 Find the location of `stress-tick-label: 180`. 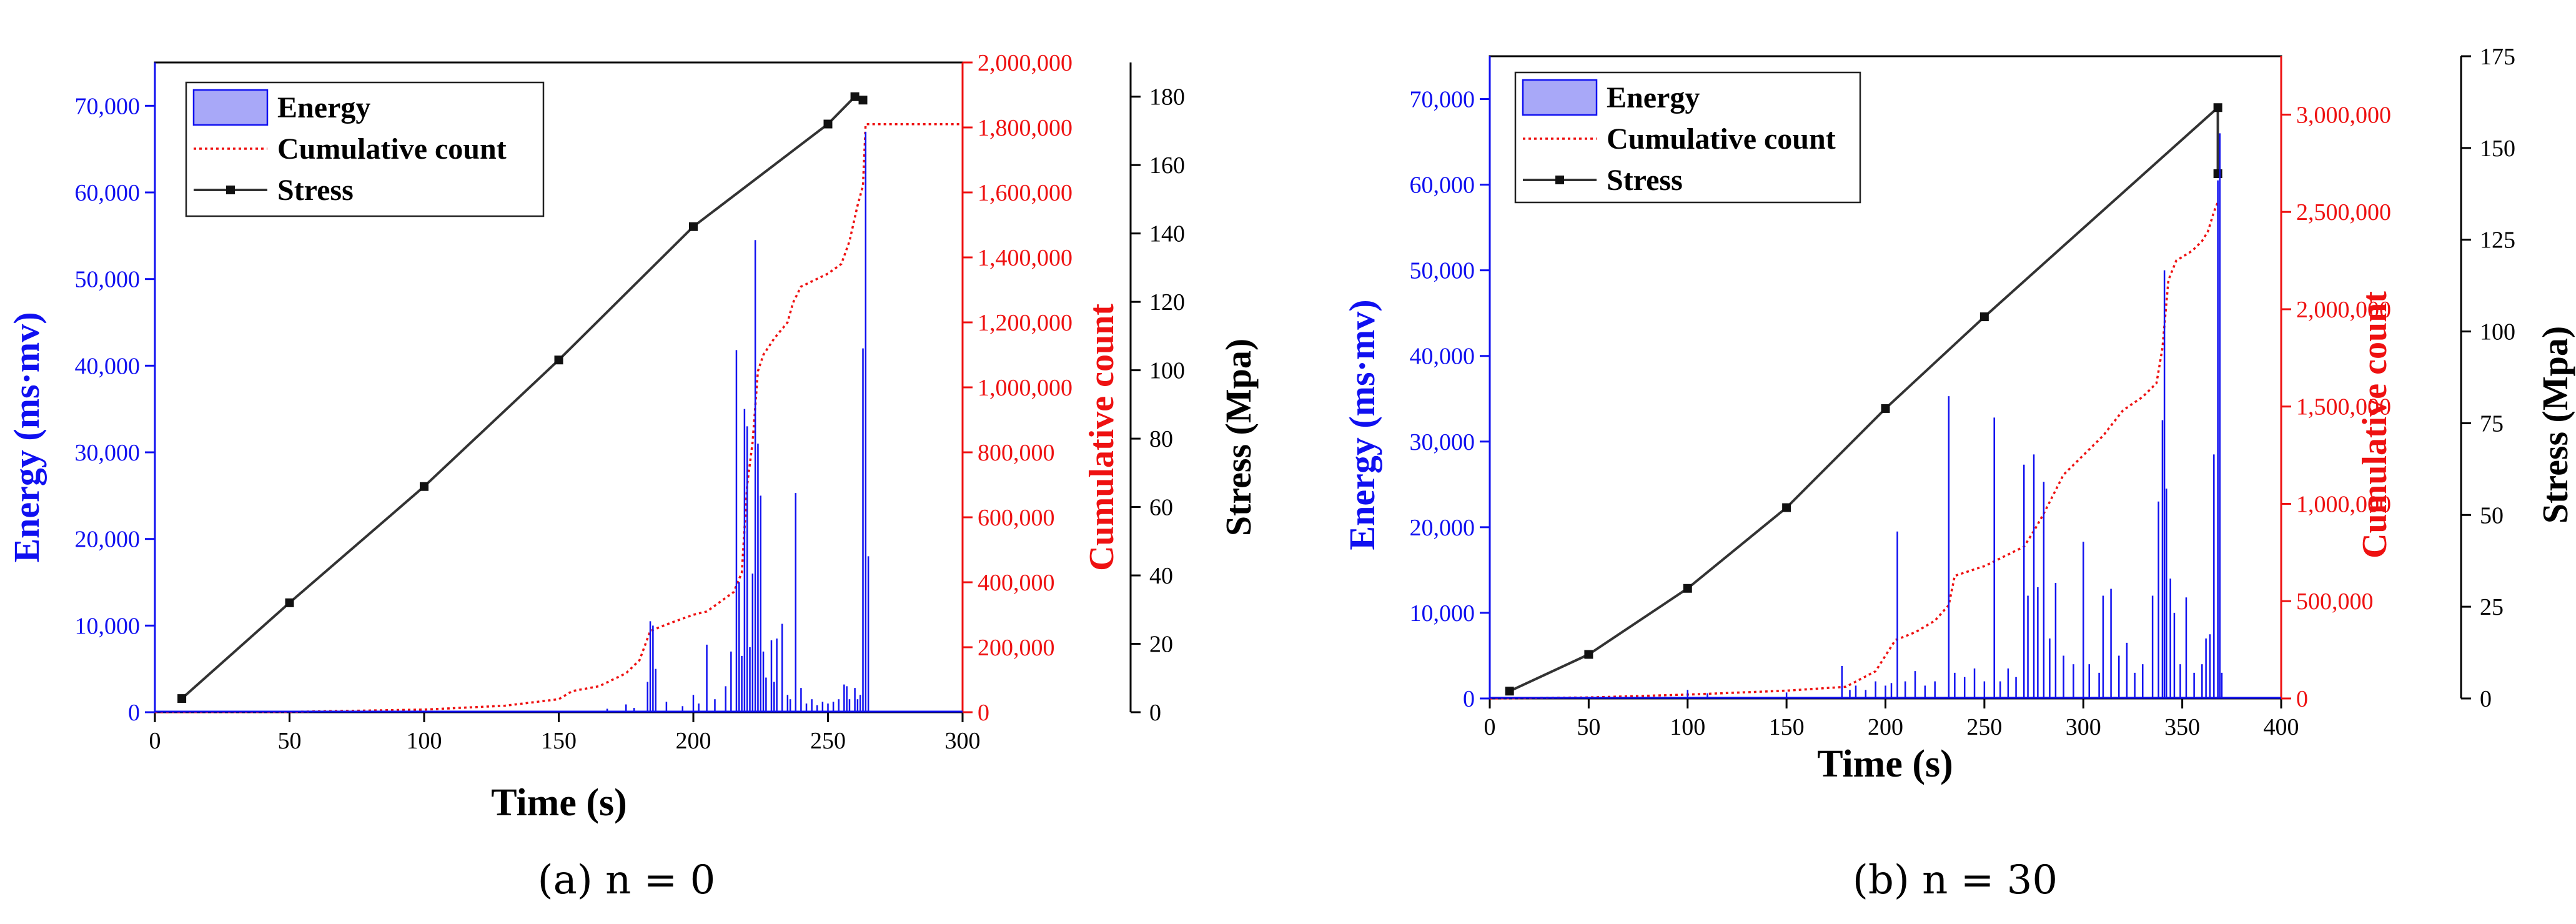

stress-tick-label: 180 is located at coordinates (1167, 98).